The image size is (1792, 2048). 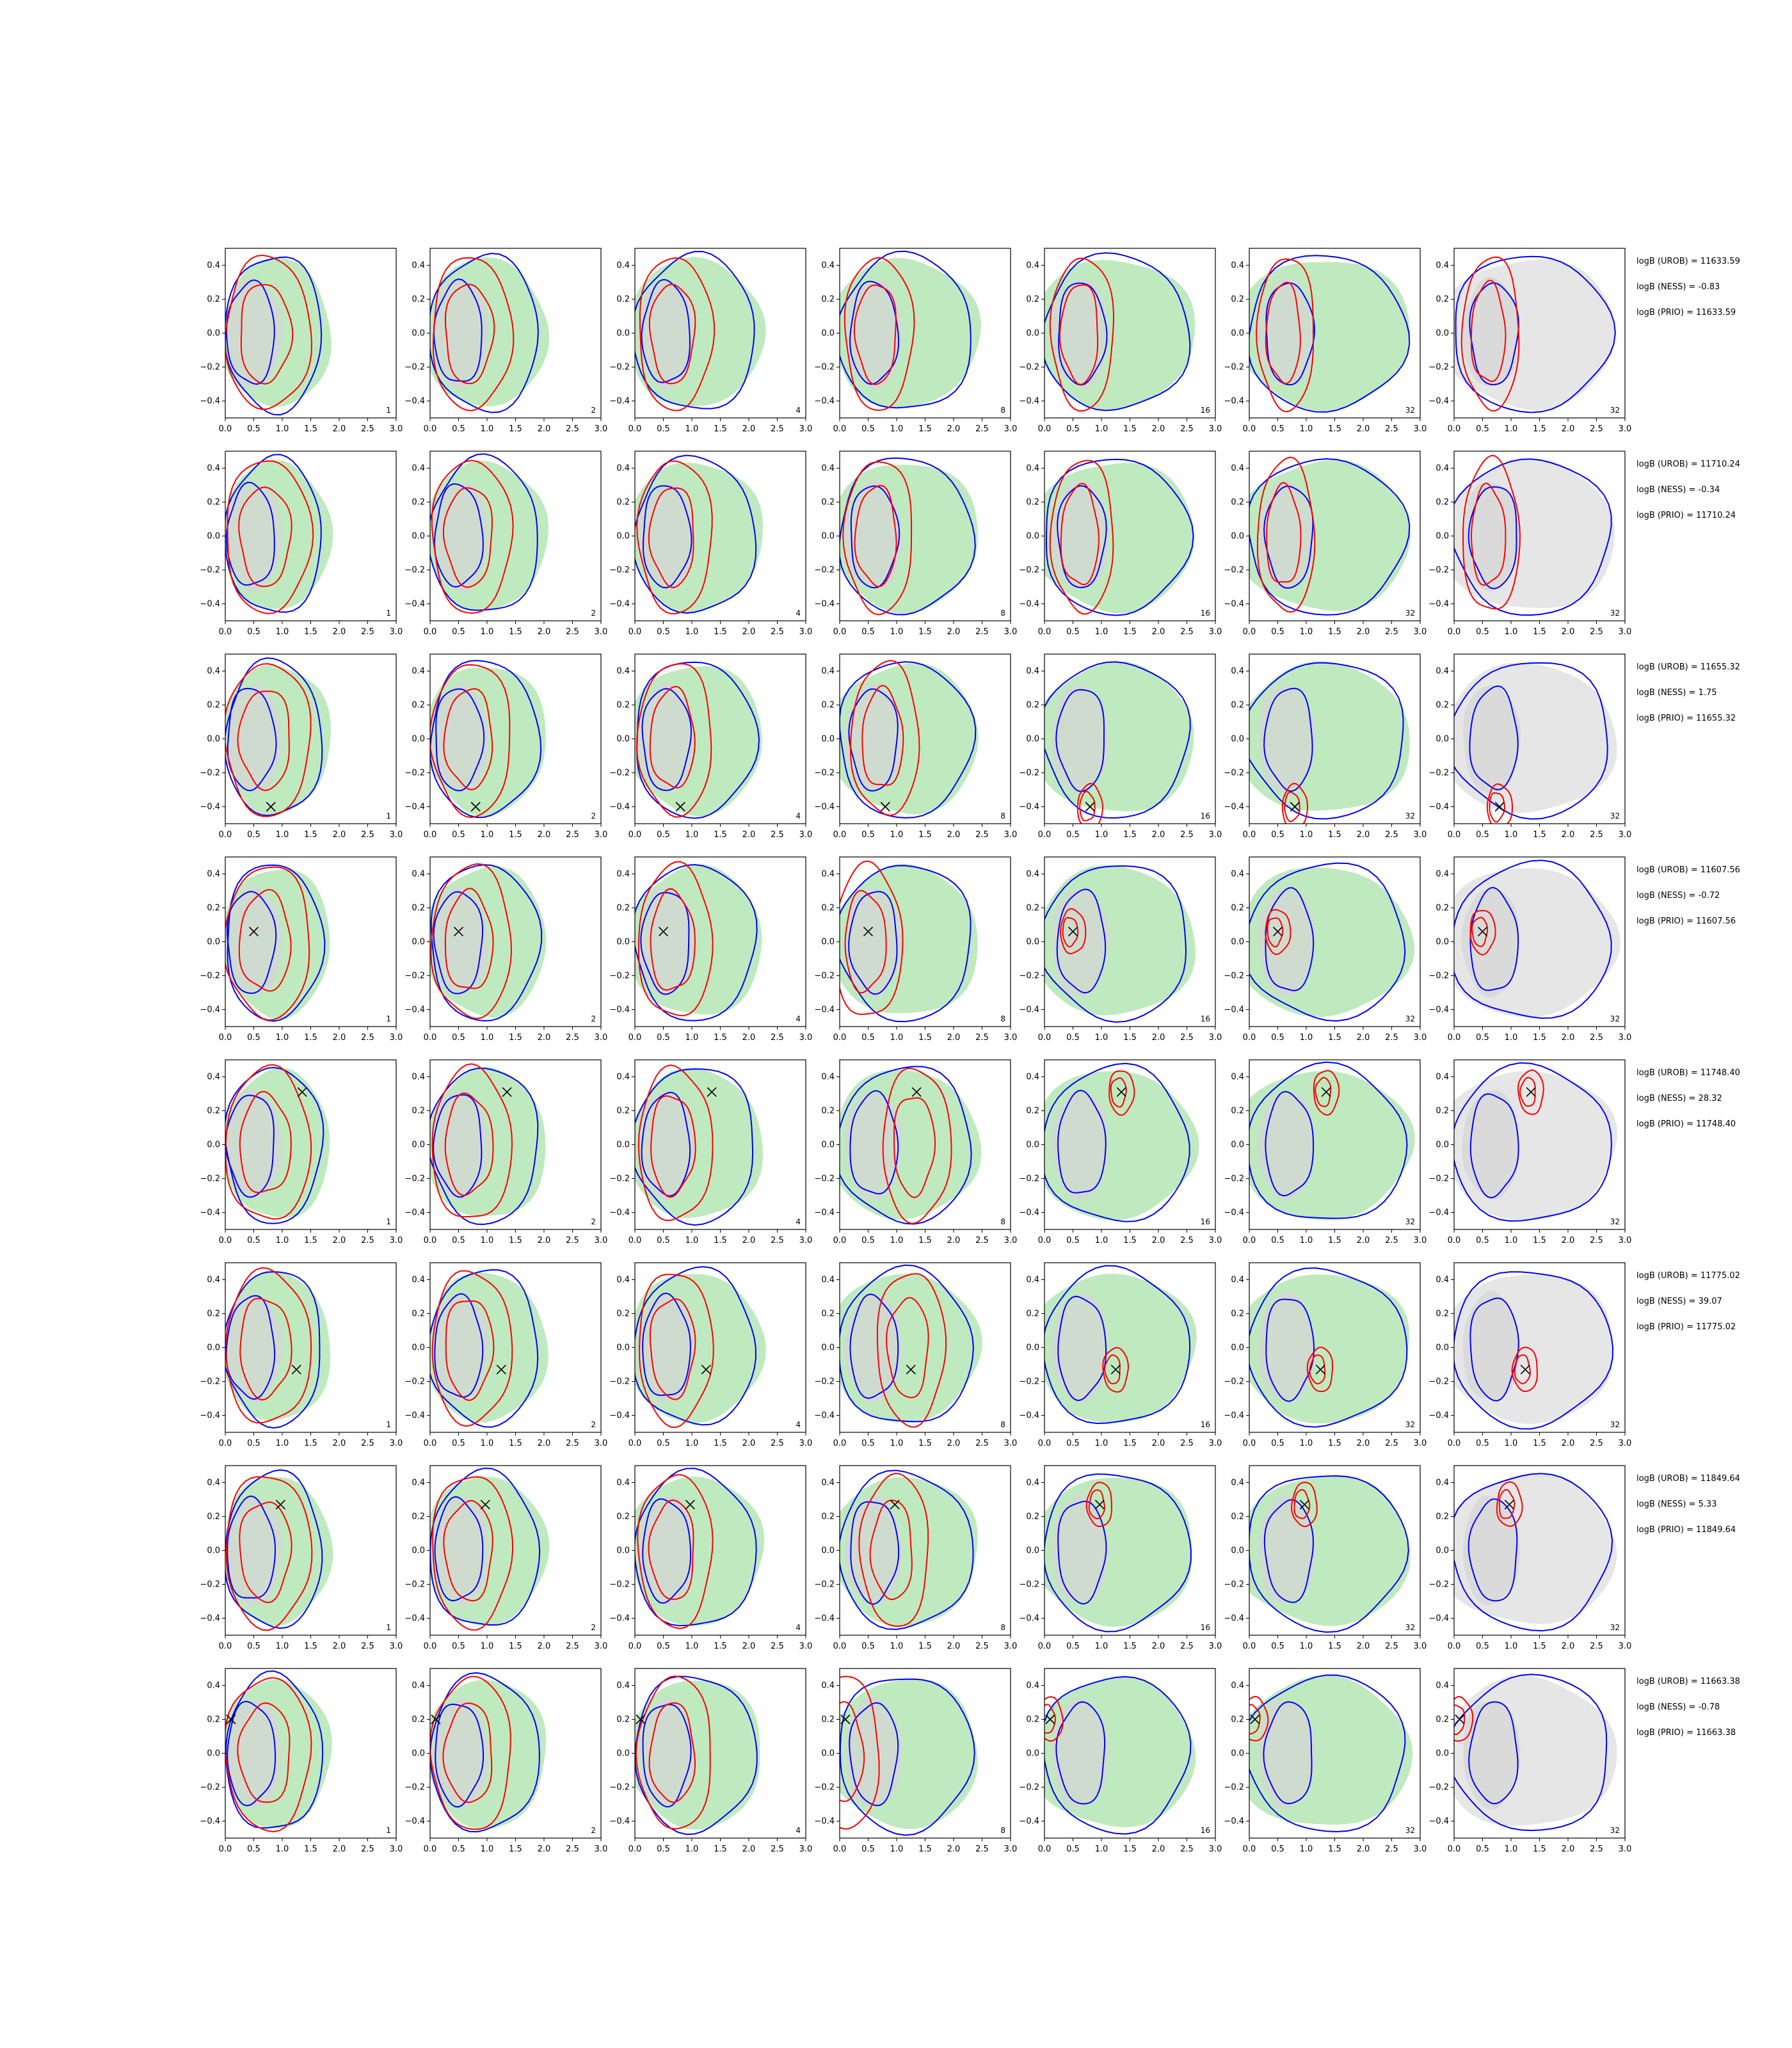 I want to click on panel-r8-c4: 0.0 0.5 1.0 1.5 2.0 2.5 3.0 0.4 0.2 0.0 −0.2 −0.4 8, so click(x=915, y=1761).